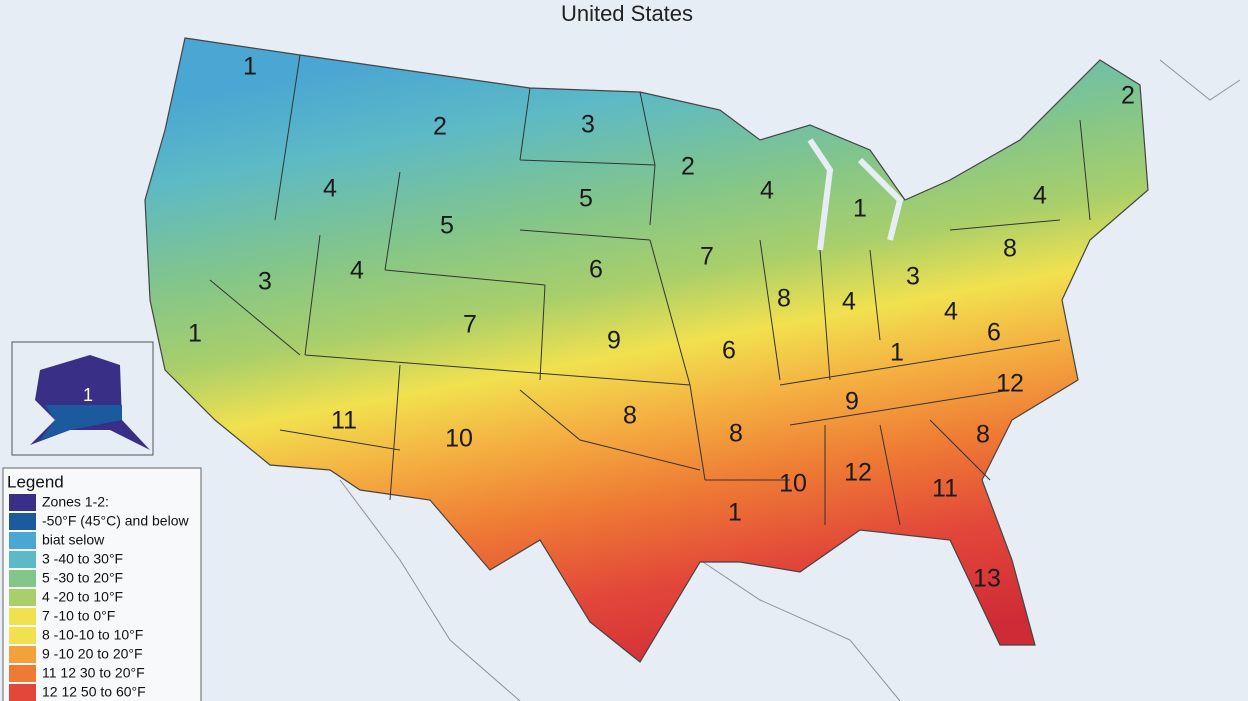 The height and width of the screenshot is (701, 1248). I want to click on legend-label: 5 -30 to 20°F, so click(82, 578).